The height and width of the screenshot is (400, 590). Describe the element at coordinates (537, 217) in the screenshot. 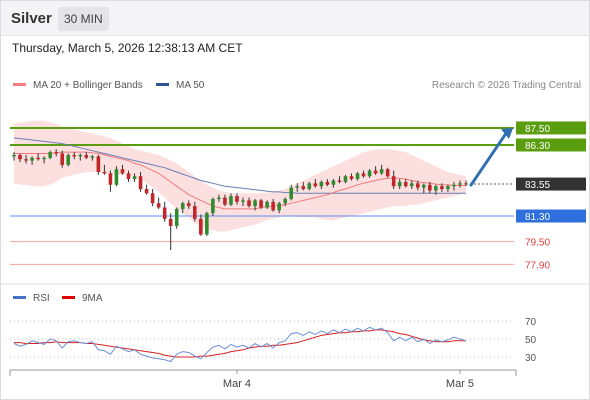

I see `price-tag-81-30: 81.30` at that location.